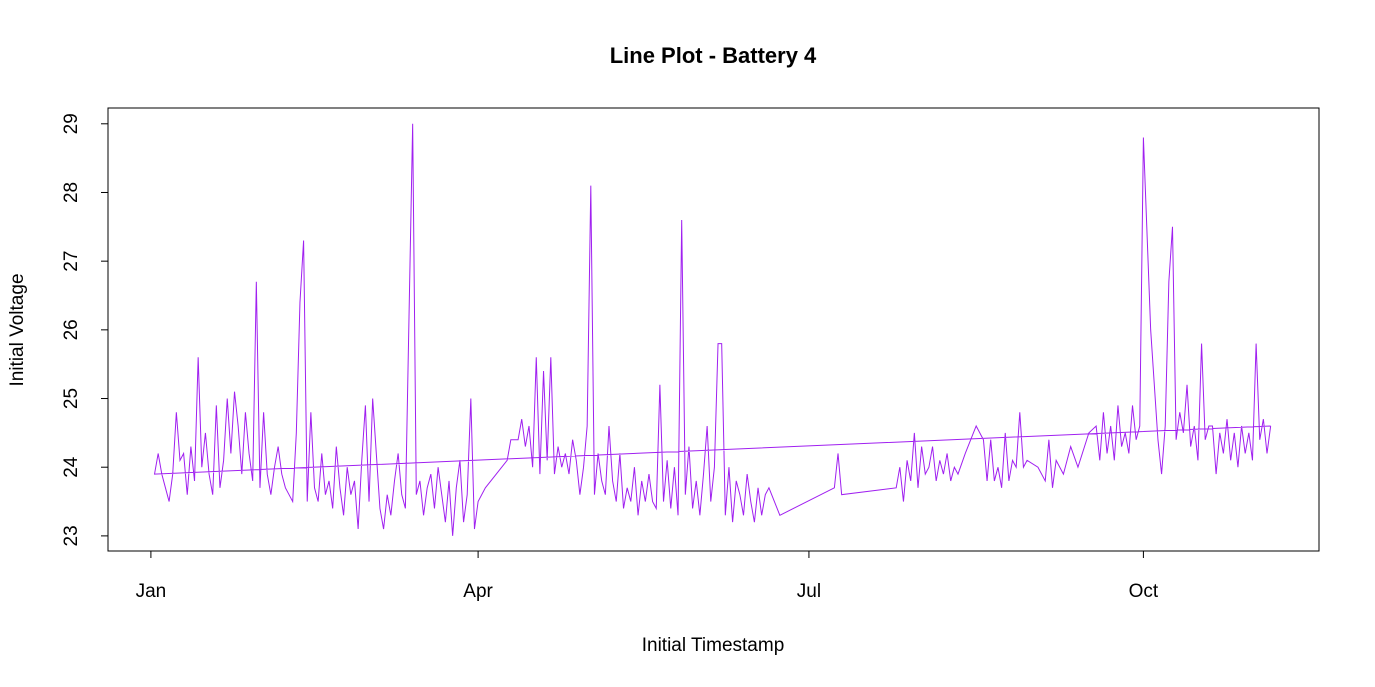  What do you see at coordinates (71, 123) in the screenshot?
I see `y-tick-label: 29` at bounding box center [71, 123].